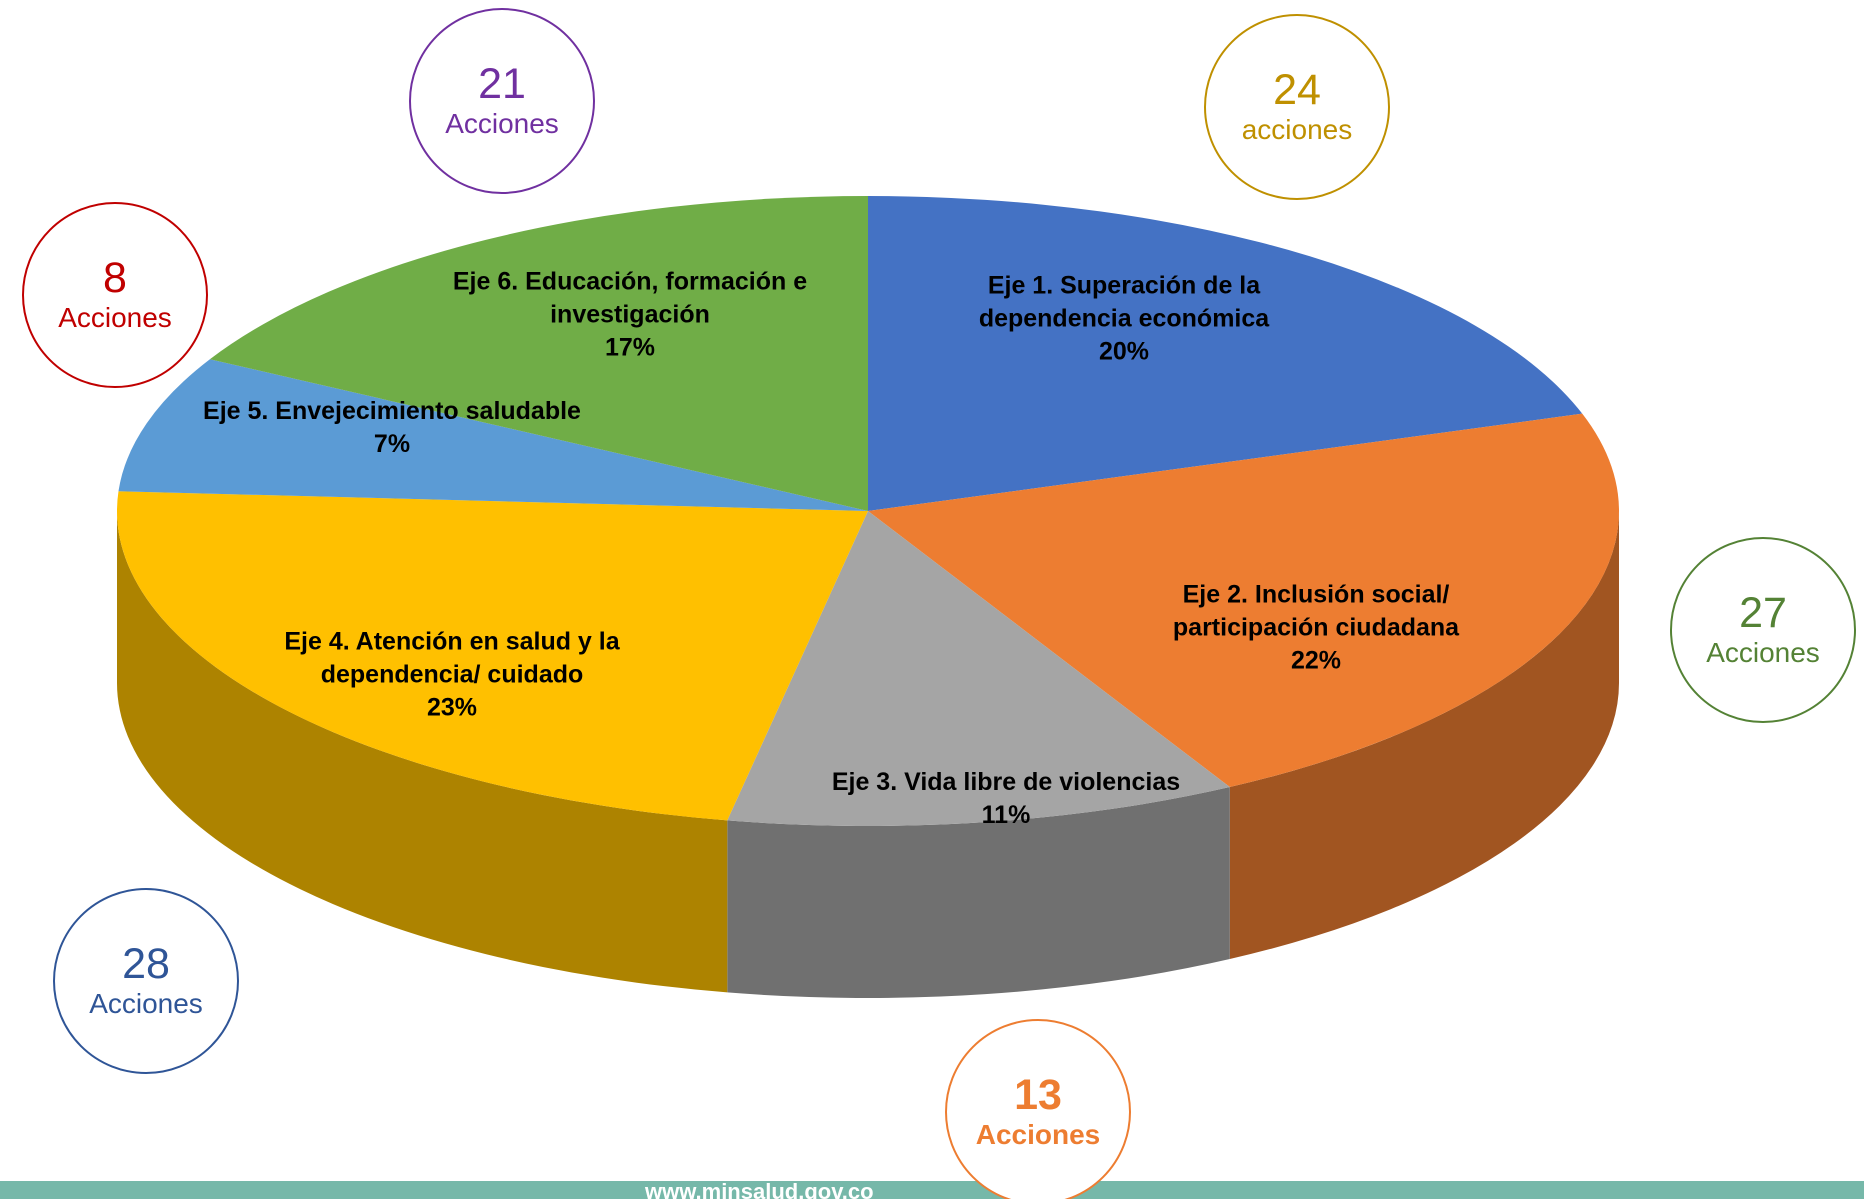 This screenshot has height=1199, width=1864. I want to click on annotation-circle: 28 Acciones, so click(146, 981).